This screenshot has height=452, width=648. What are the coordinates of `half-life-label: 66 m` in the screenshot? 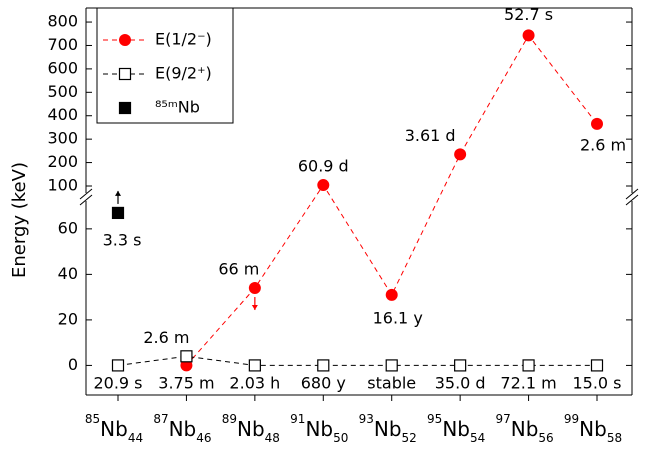 It's located at (238, 269).